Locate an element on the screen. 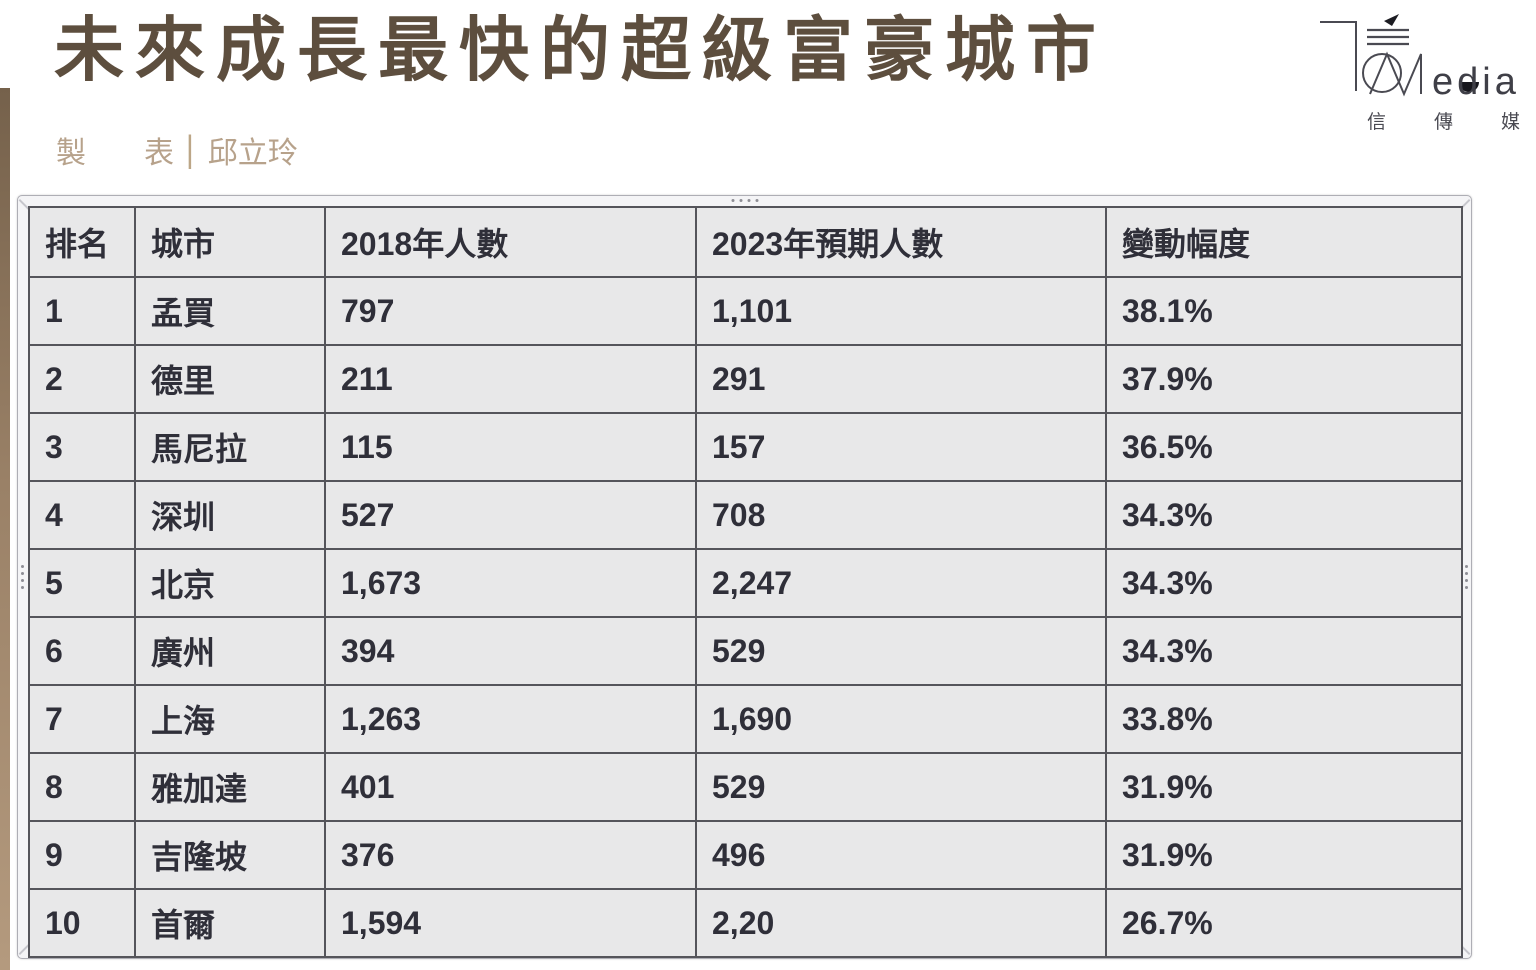 The image size is (1536, 970). table-cell: 157 is located at coordinates (901, 447).